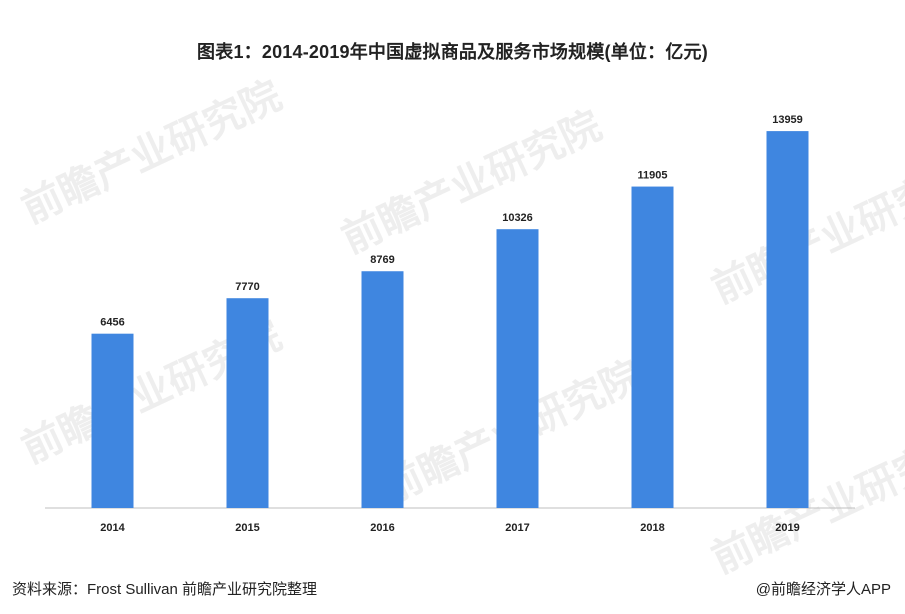 The image size is (905, 614). Describe the element at coordinates (517, 368) in the screenshot. I see `bar-2017` at that location.